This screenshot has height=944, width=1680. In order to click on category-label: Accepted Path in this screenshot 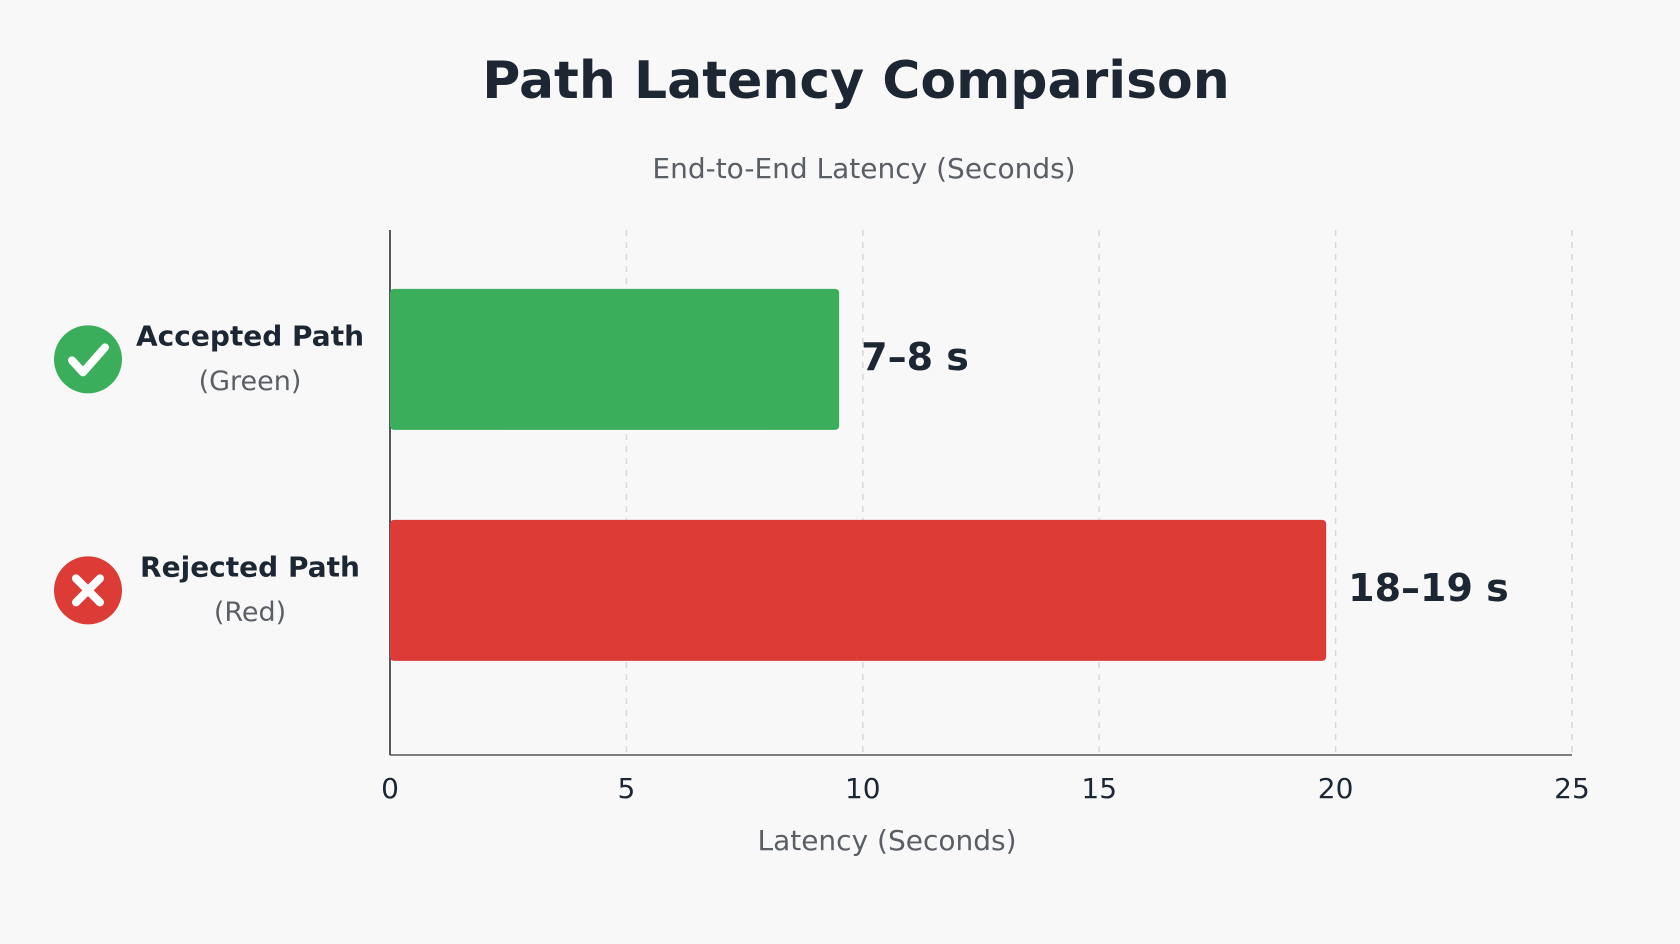, I will do `click(250, 335)`.